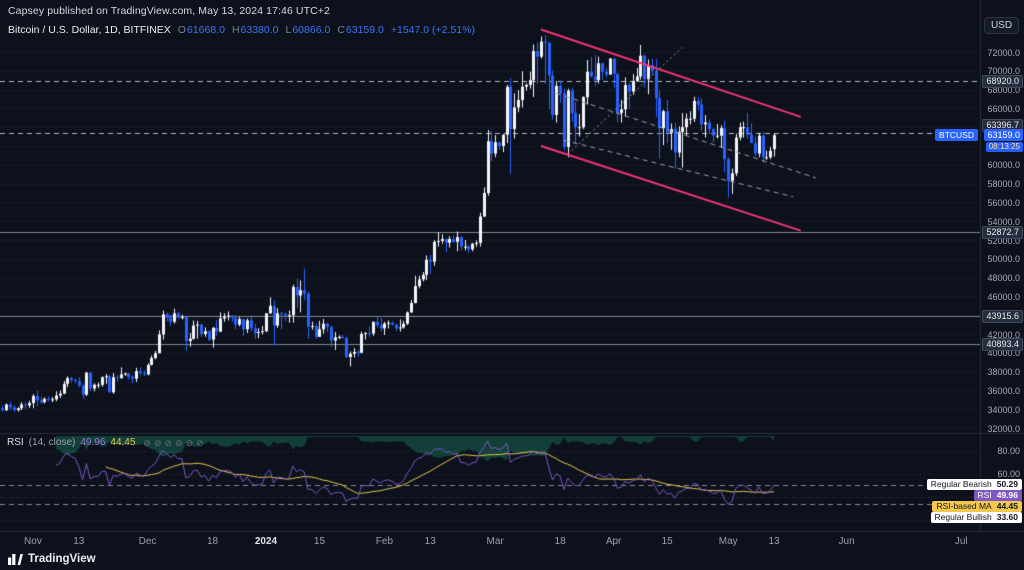  I want to click on ohlc-high: H63380.0, so click(255, 30).